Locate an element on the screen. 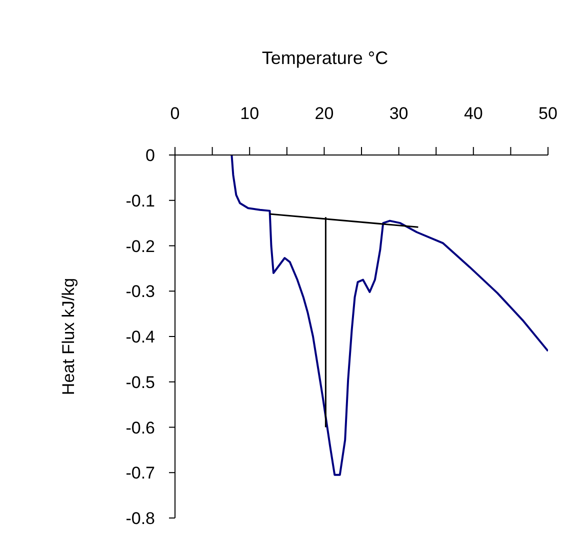 The height and width of the screenshot is (533, 565). x-tick-label: 50 is located at coordinates (548, 113).